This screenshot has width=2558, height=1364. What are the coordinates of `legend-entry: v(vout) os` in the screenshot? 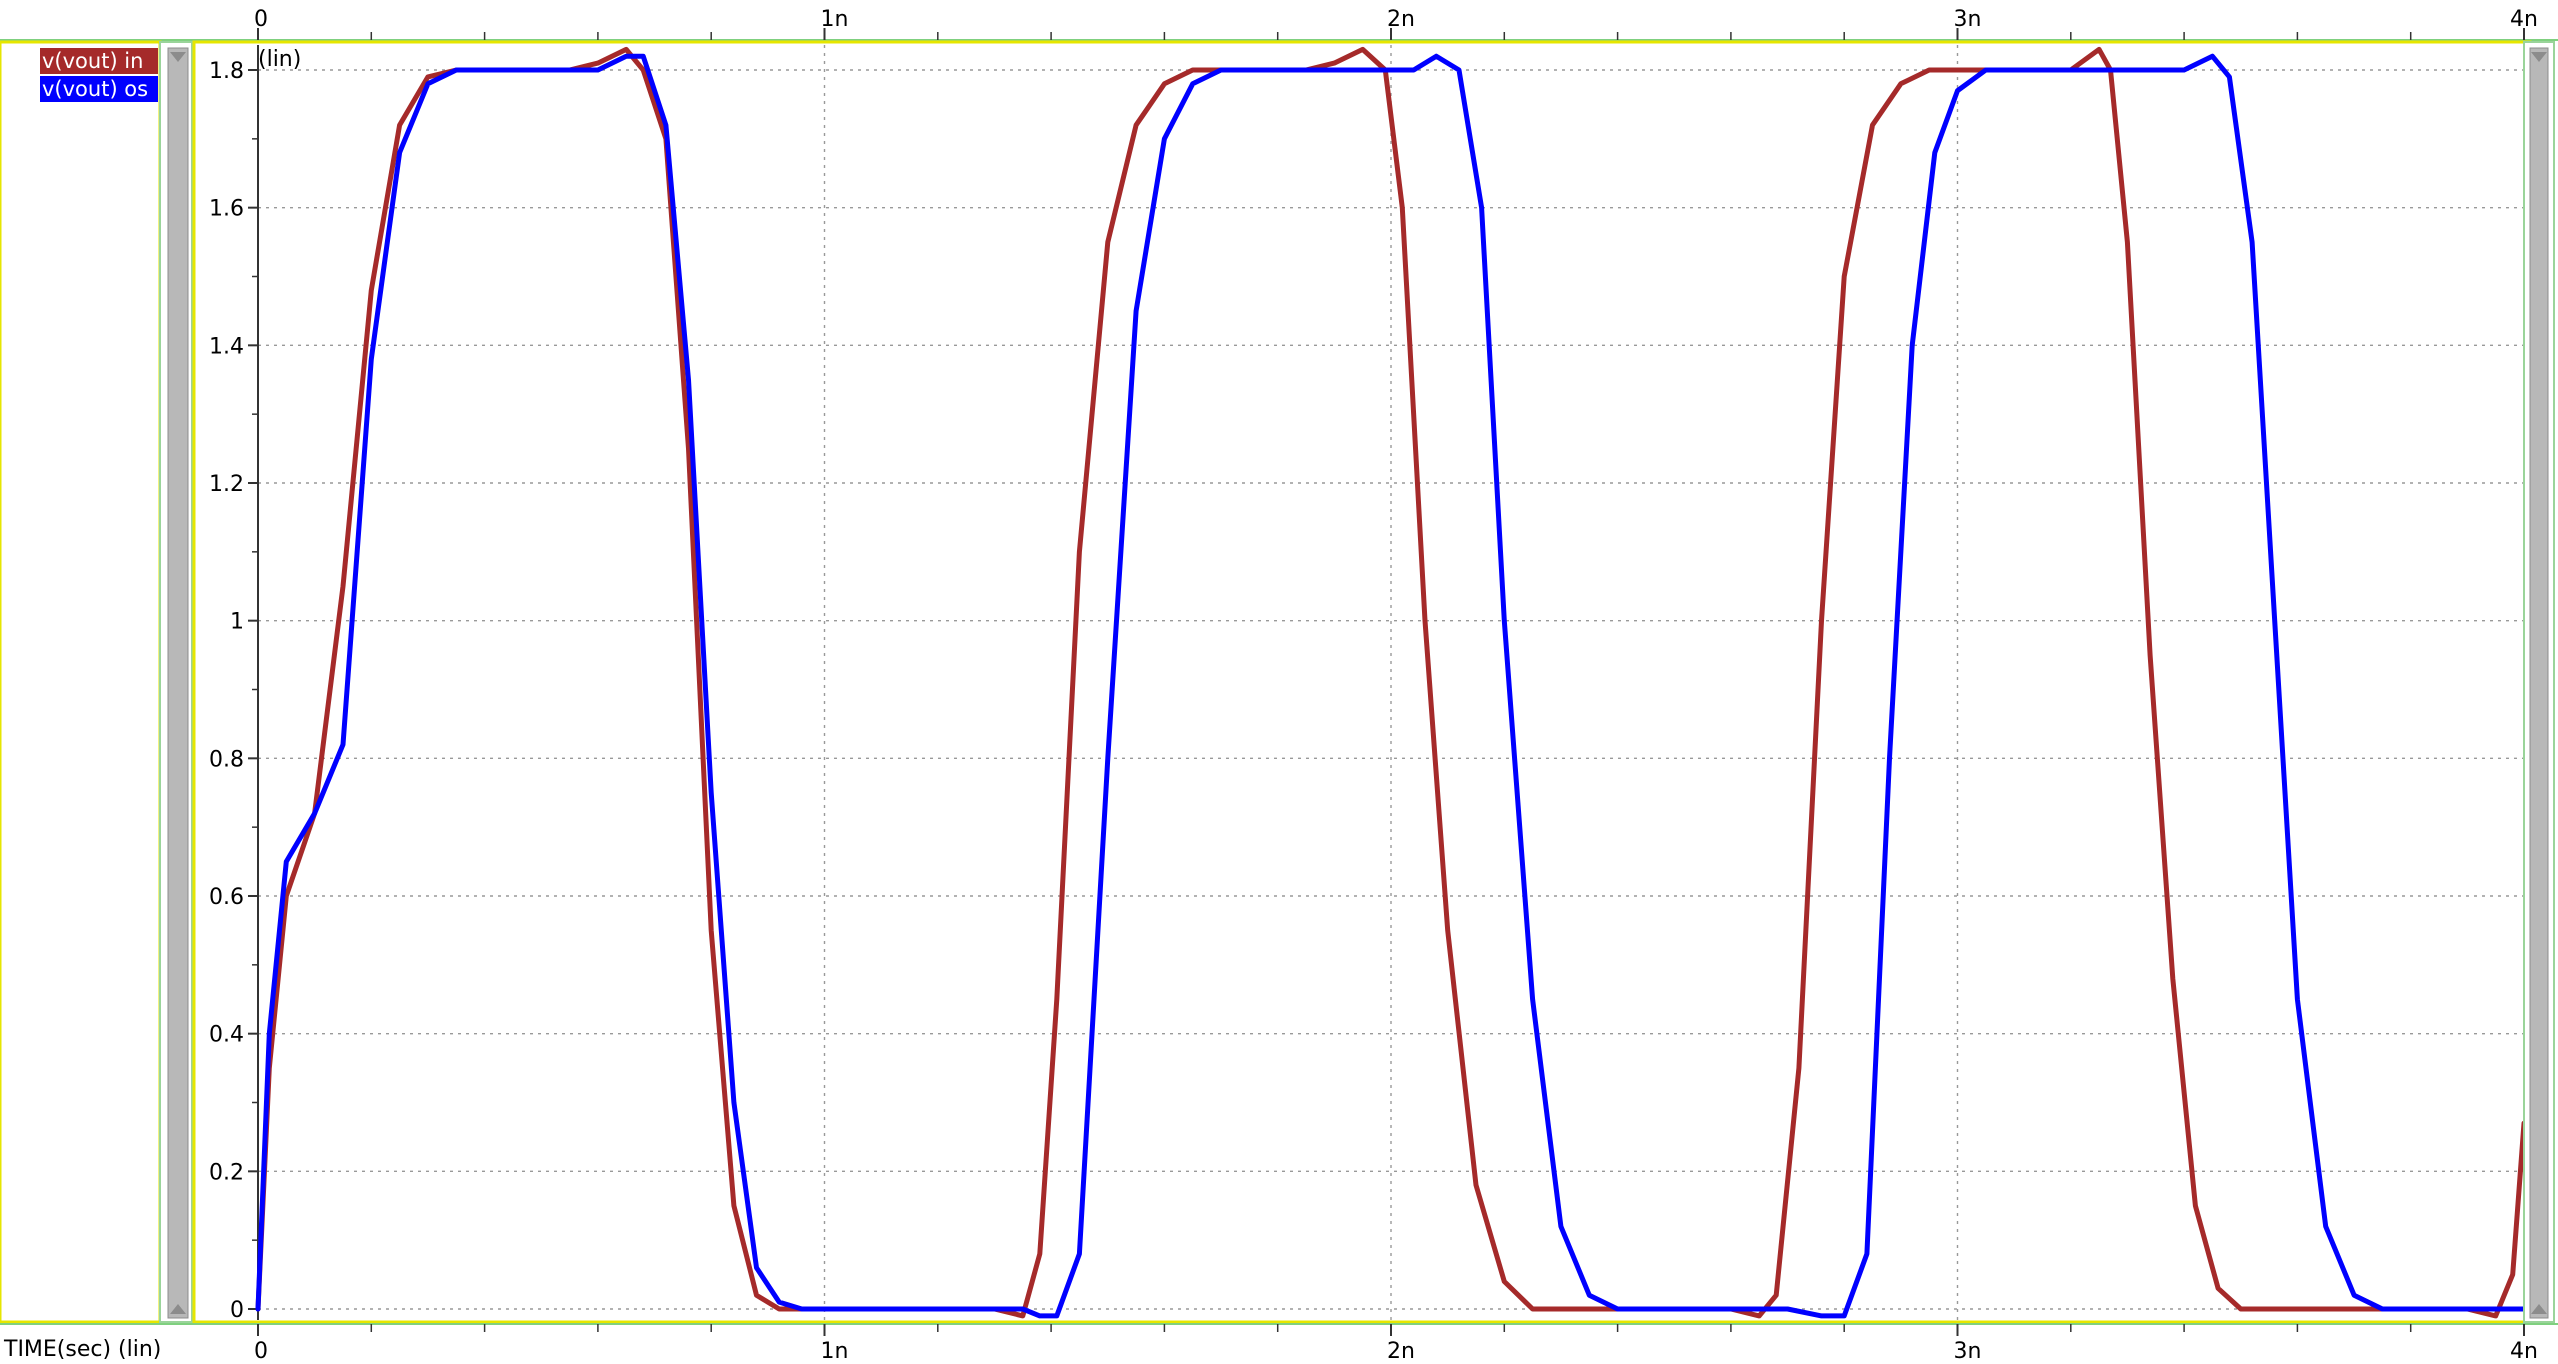 It's located at (95, 89).